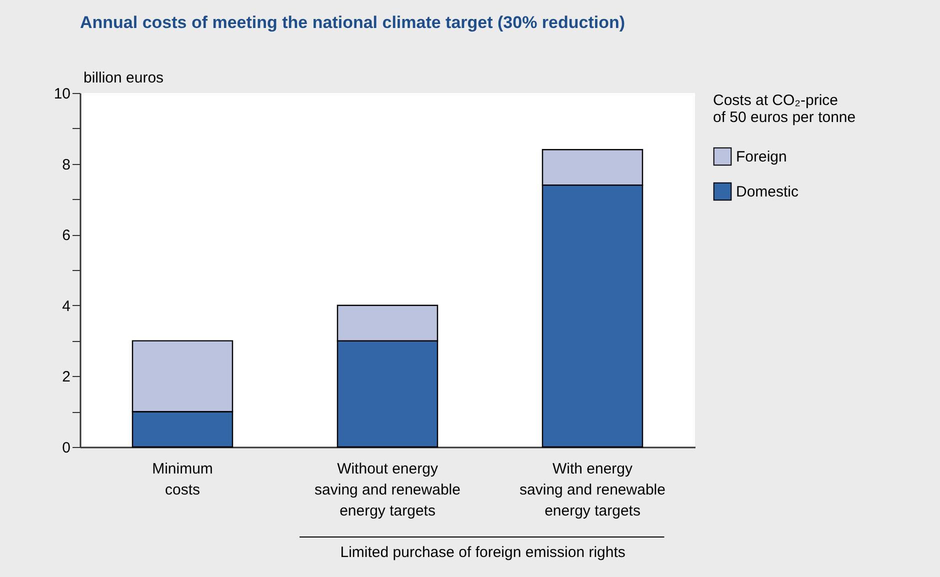  I want to click on y-tick-label: 10, so click(62, 94).